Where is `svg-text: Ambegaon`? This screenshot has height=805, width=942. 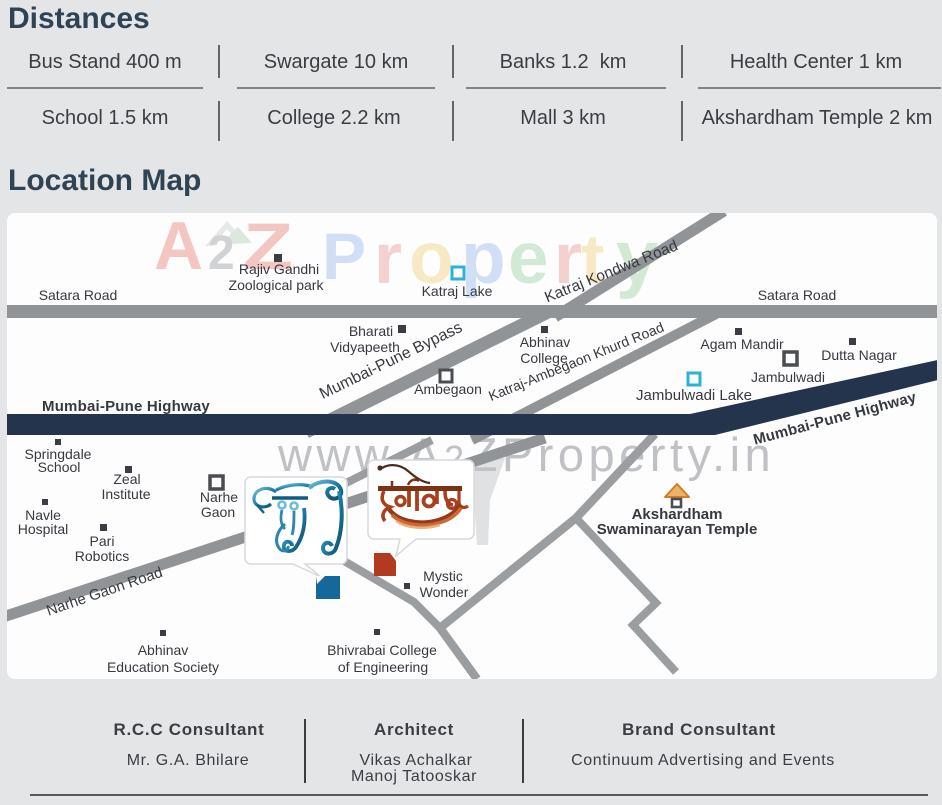
svg-text: Ambegaon is located at coordinates (448, 389).